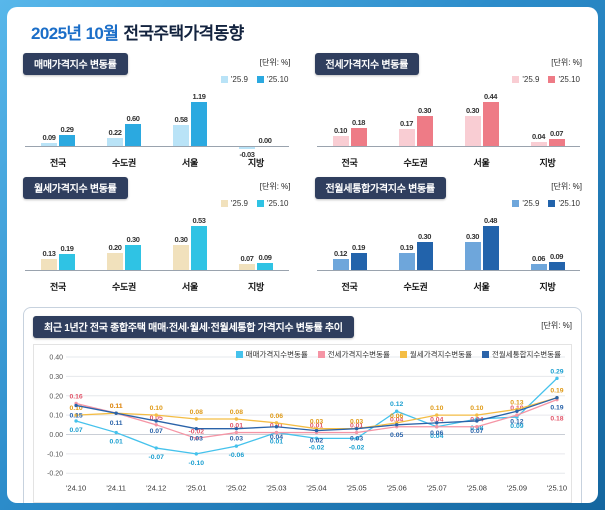 This screenshot has width=605, height=510. What do you see at coordinates (556, 371) in the screenshot?
I see `svg-text: 0.29` at bounding box center [556, 371].